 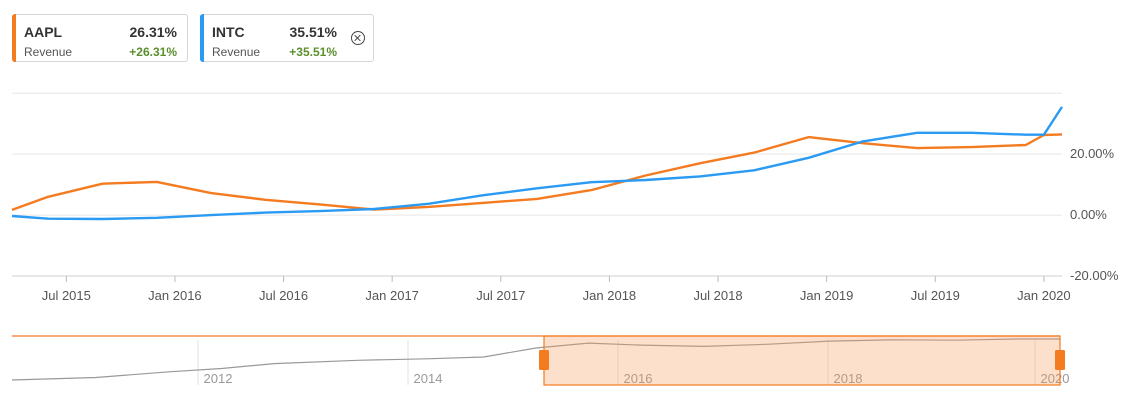 What do you see at coordinates (935, 295) in the screenshot?
I see `x-tick-label: Jul 2019` at bounding box center [935, 295].